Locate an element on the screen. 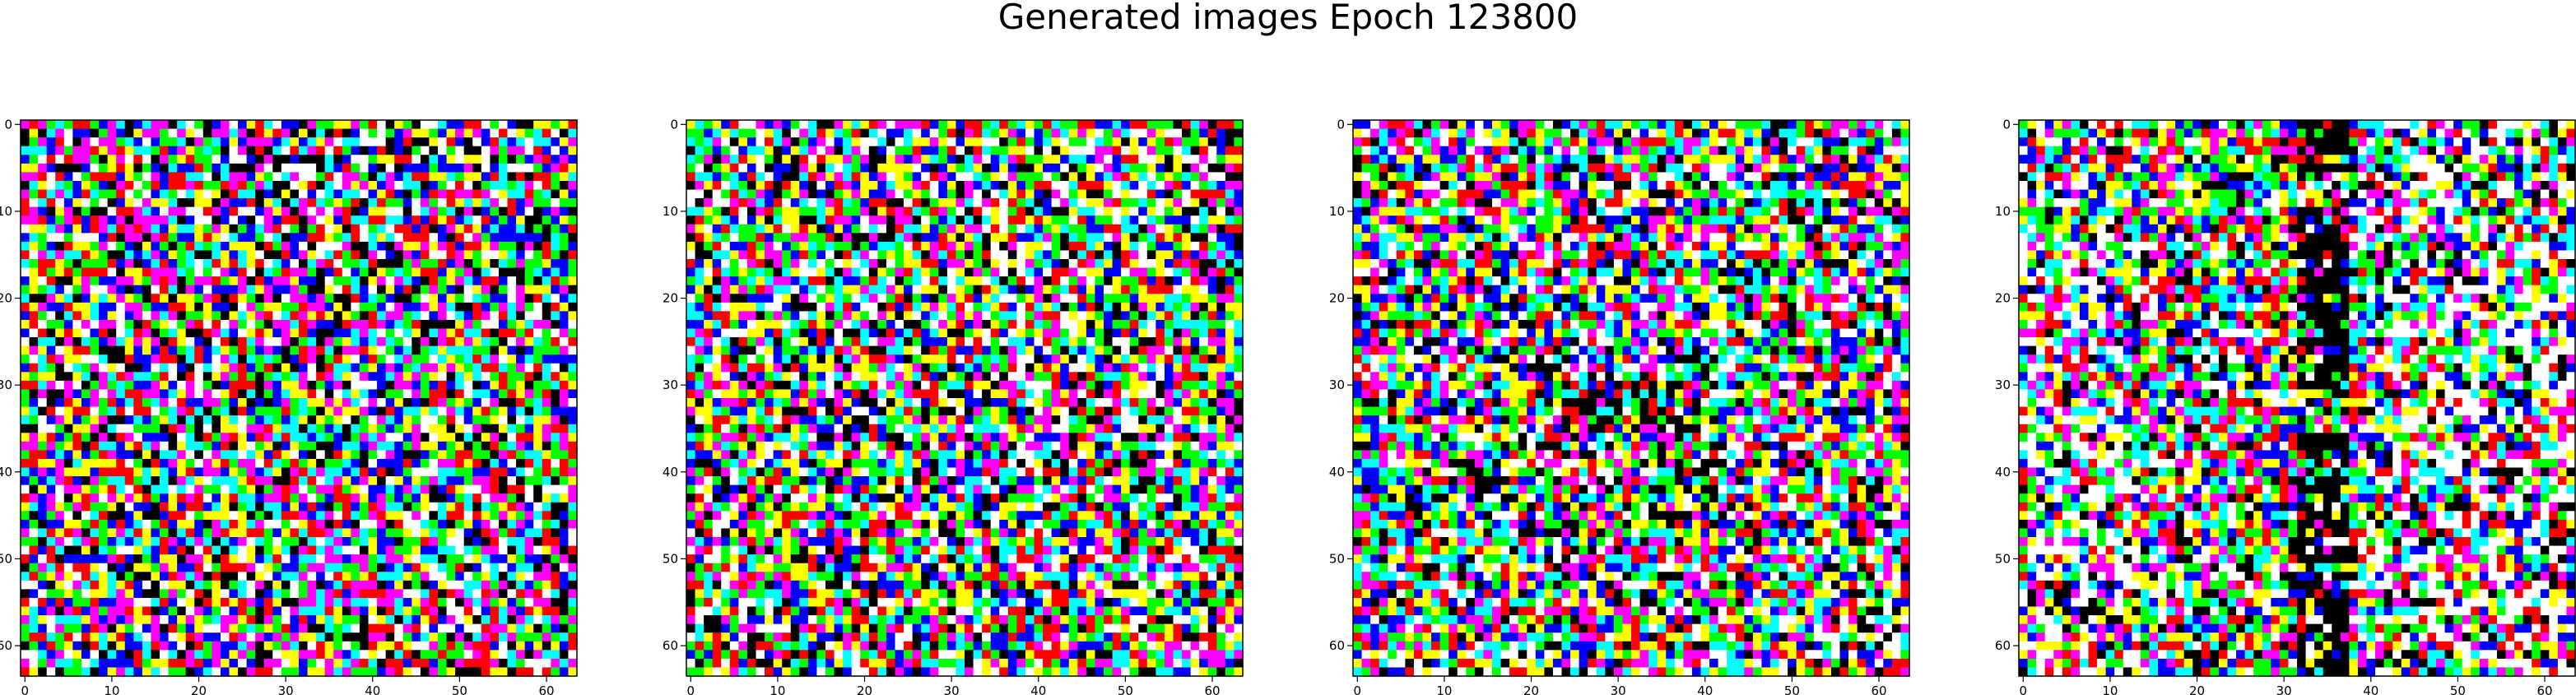 The height and width of the screenshot is (695, 2576). panel-4-ytick-label-10: 10 is located at coordinates (2003, 212).